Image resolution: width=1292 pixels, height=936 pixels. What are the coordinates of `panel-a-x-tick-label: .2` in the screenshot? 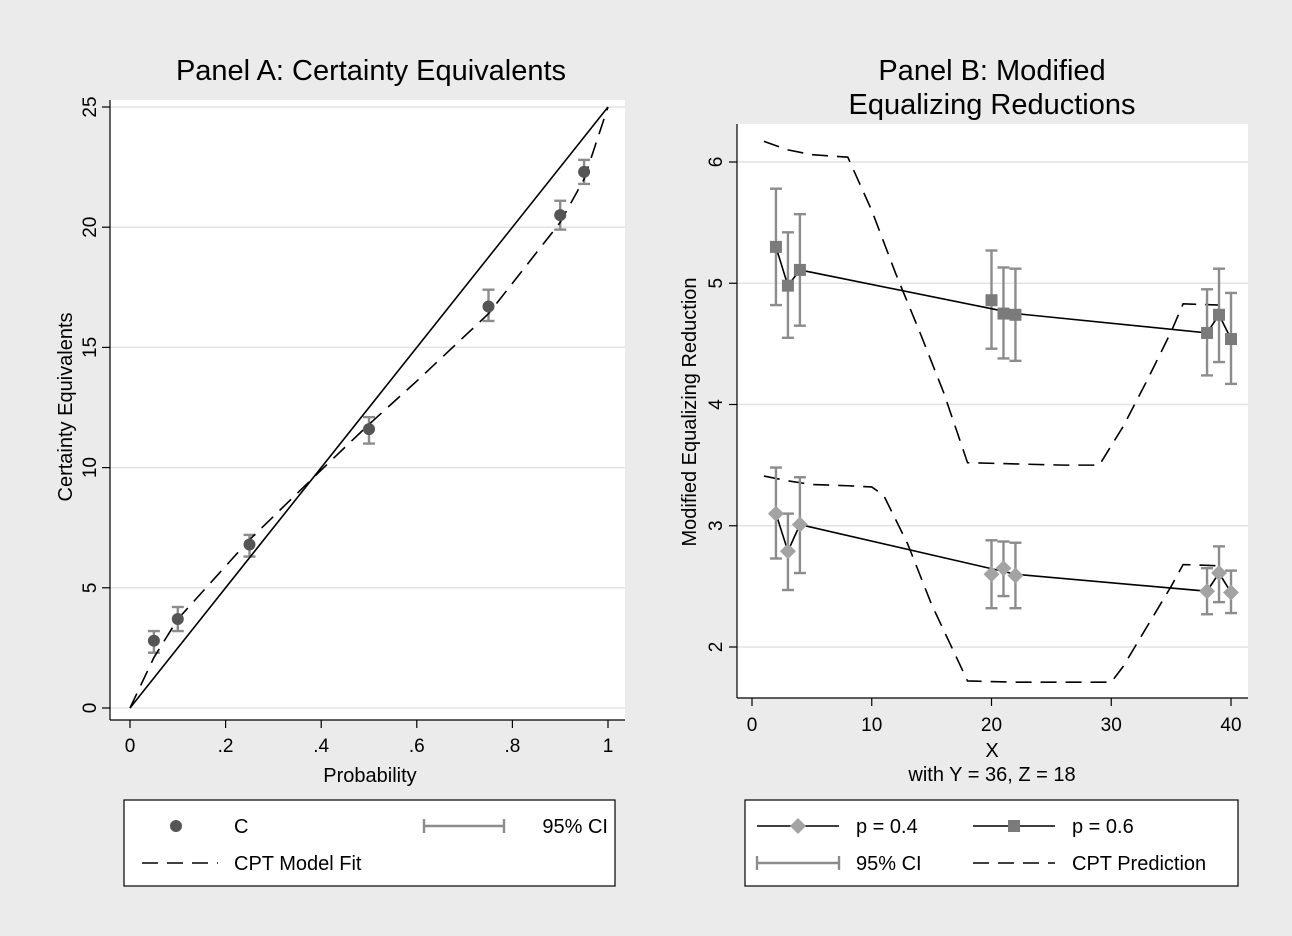 It's located at (226, 746).